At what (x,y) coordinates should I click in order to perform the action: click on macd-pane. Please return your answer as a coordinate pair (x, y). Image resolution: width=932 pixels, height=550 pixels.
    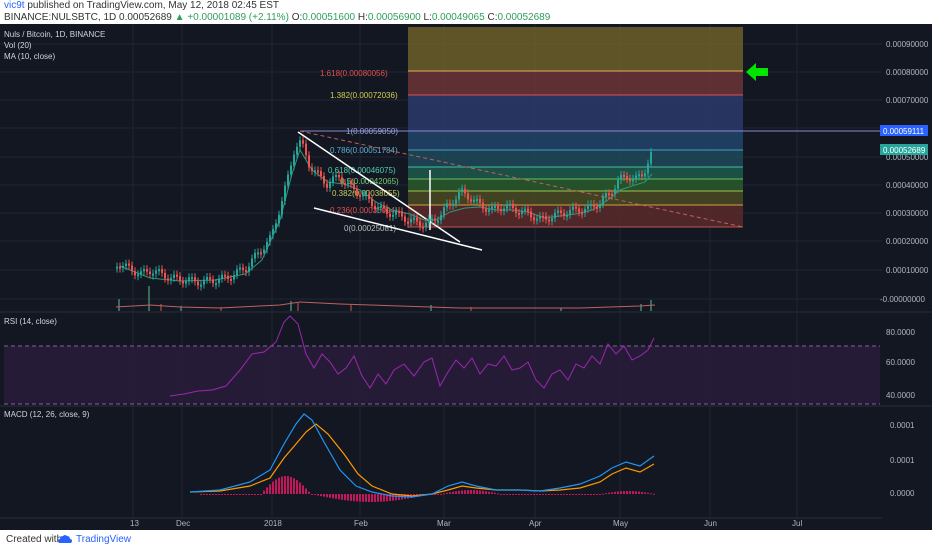
    Looking at the image, I should click on (422, 457).